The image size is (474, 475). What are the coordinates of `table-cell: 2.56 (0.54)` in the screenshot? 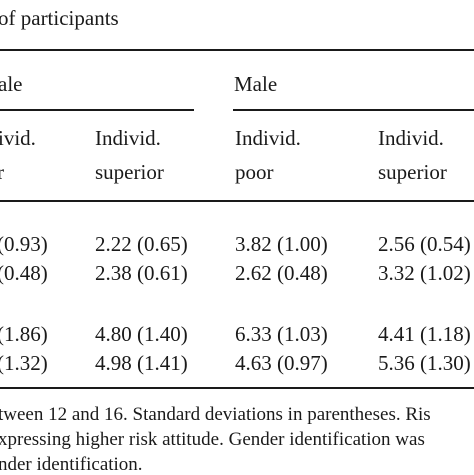 It's located at (424, 244).